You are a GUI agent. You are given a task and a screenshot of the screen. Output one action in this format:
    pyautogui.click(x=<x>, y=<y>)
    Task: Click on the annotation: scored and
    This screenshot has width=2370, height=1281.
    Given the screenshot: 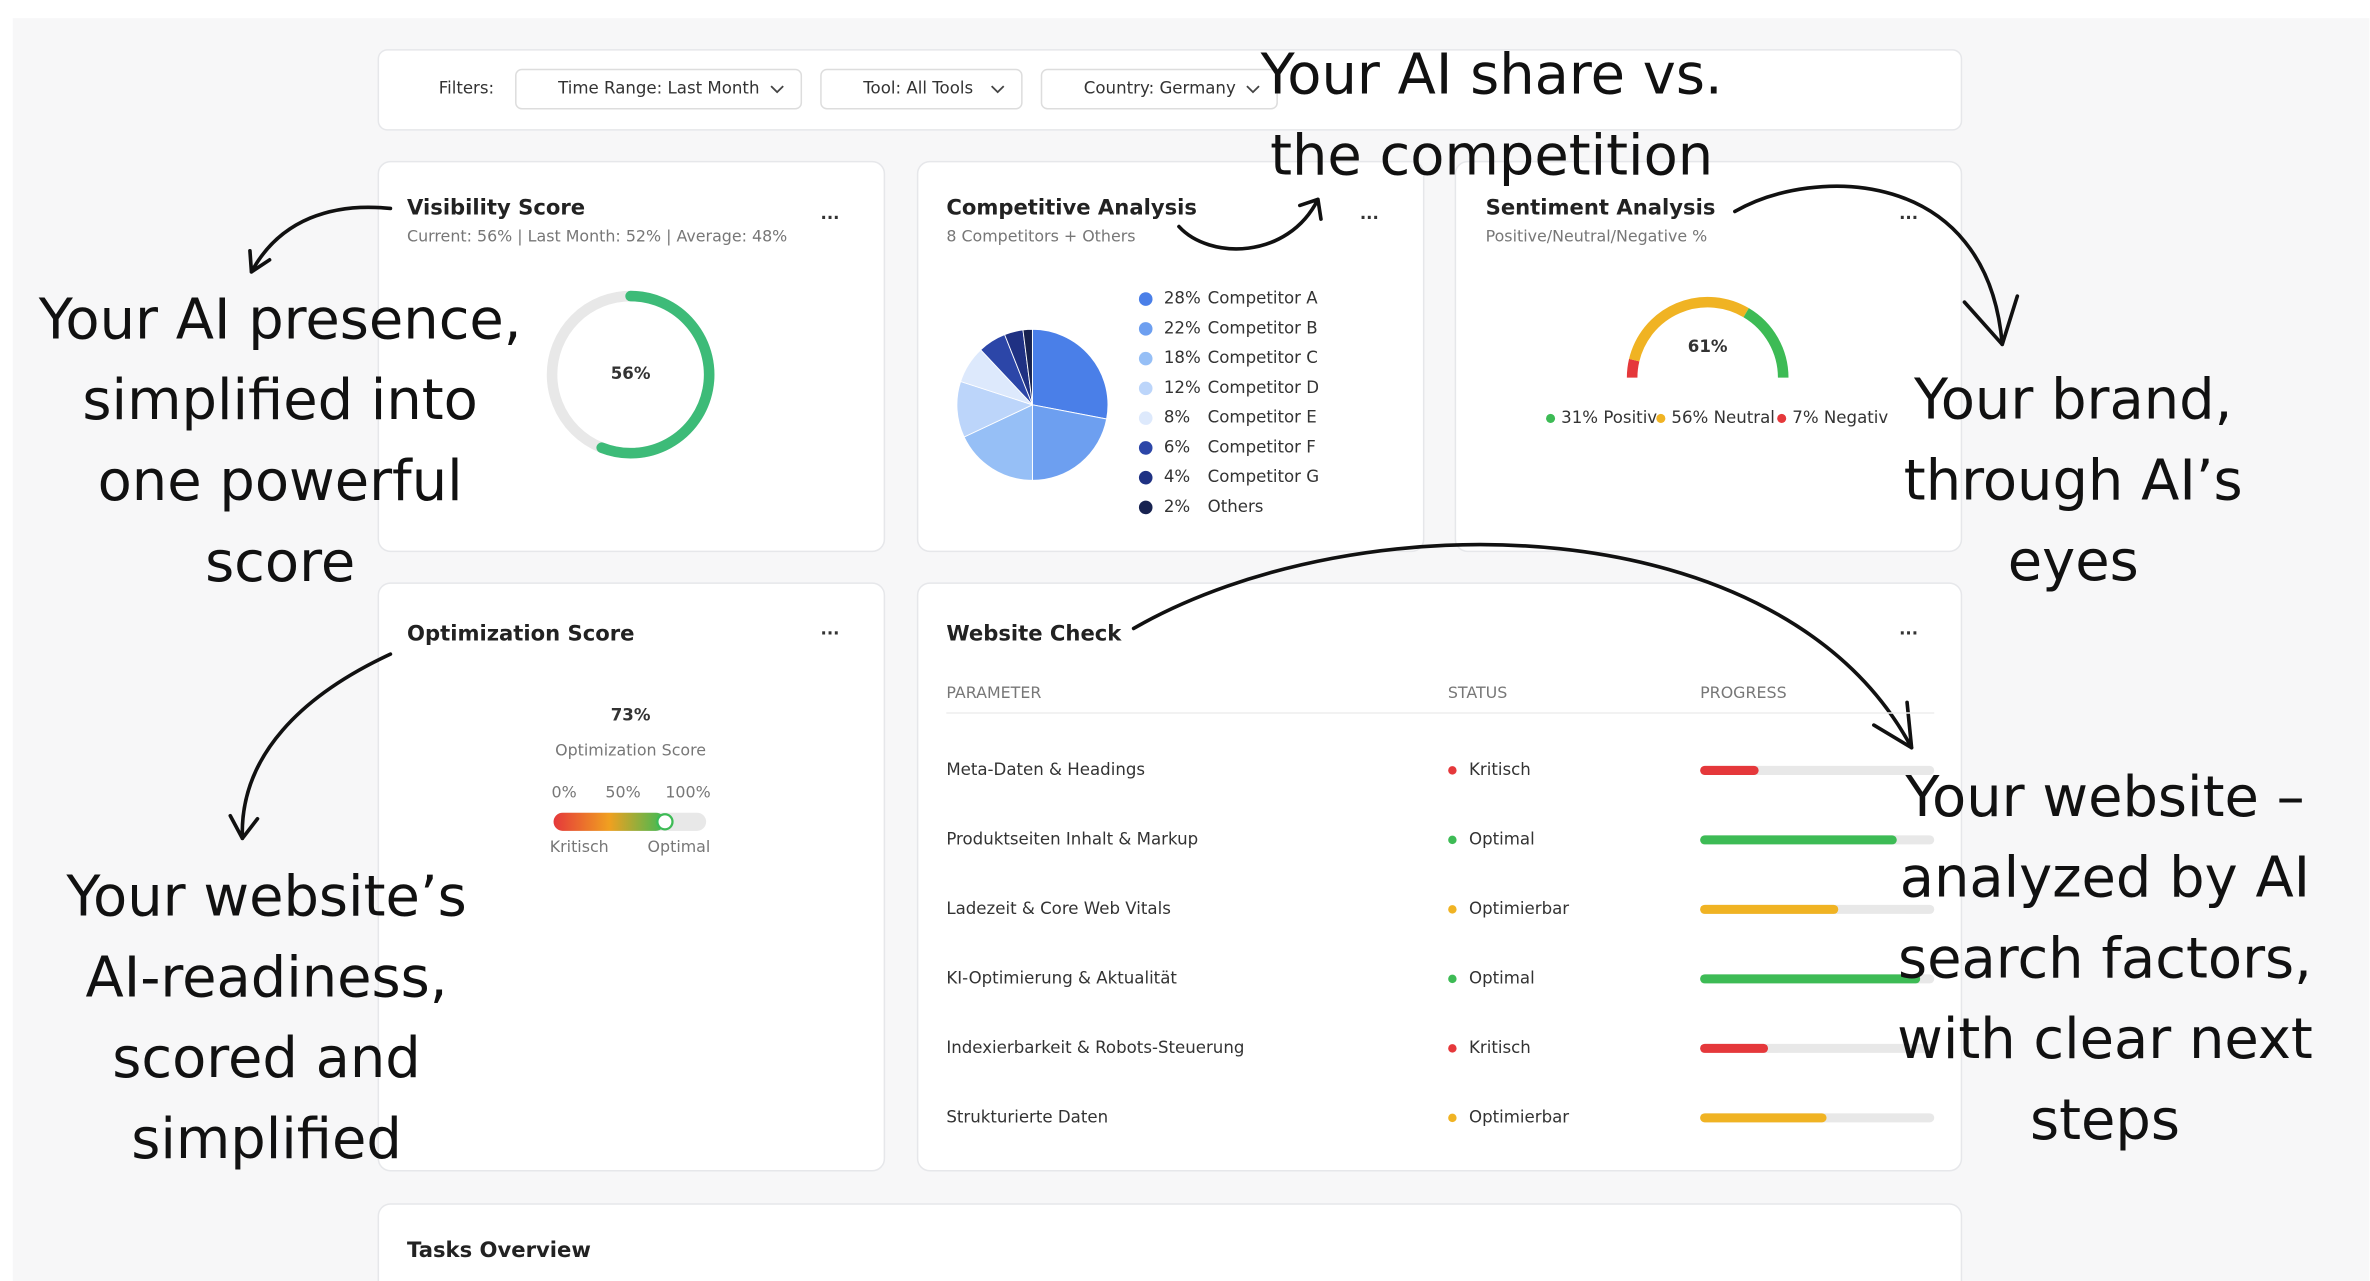 What is the action you would take?
    pyautogui.click(x=266, y=1058)
    